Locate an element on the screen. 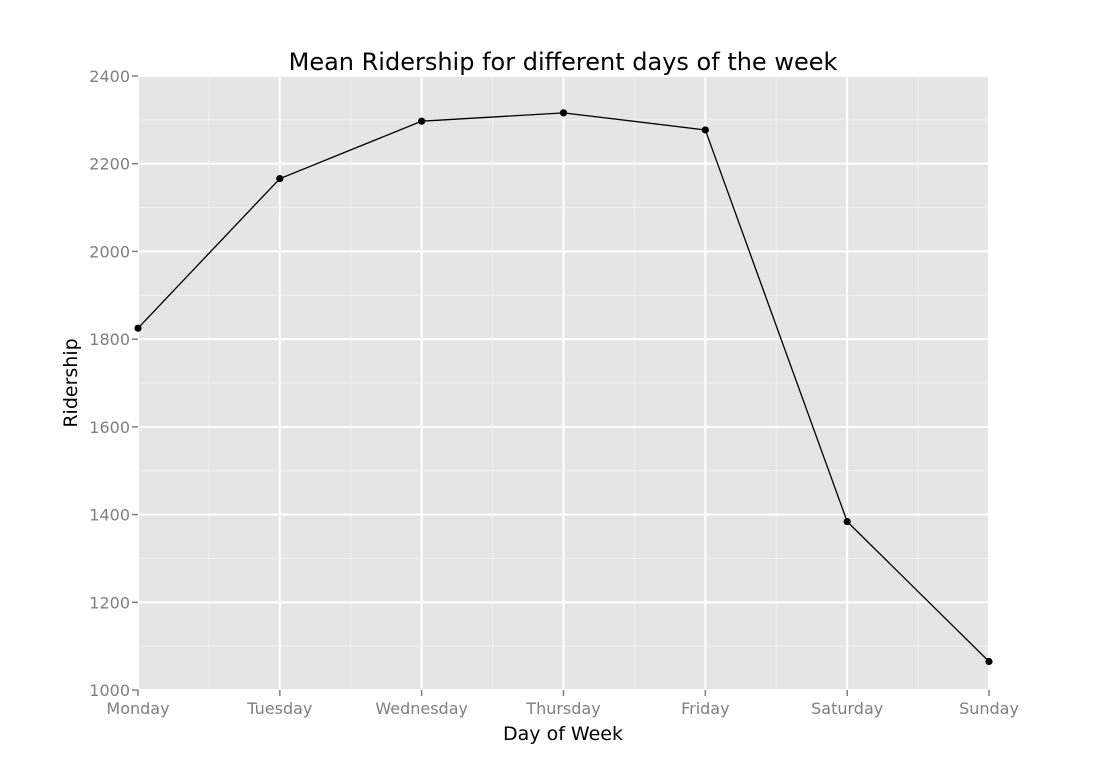 The image size is (1100, 768). y-tick-label: 2400 is located at coordinates (109, 76).